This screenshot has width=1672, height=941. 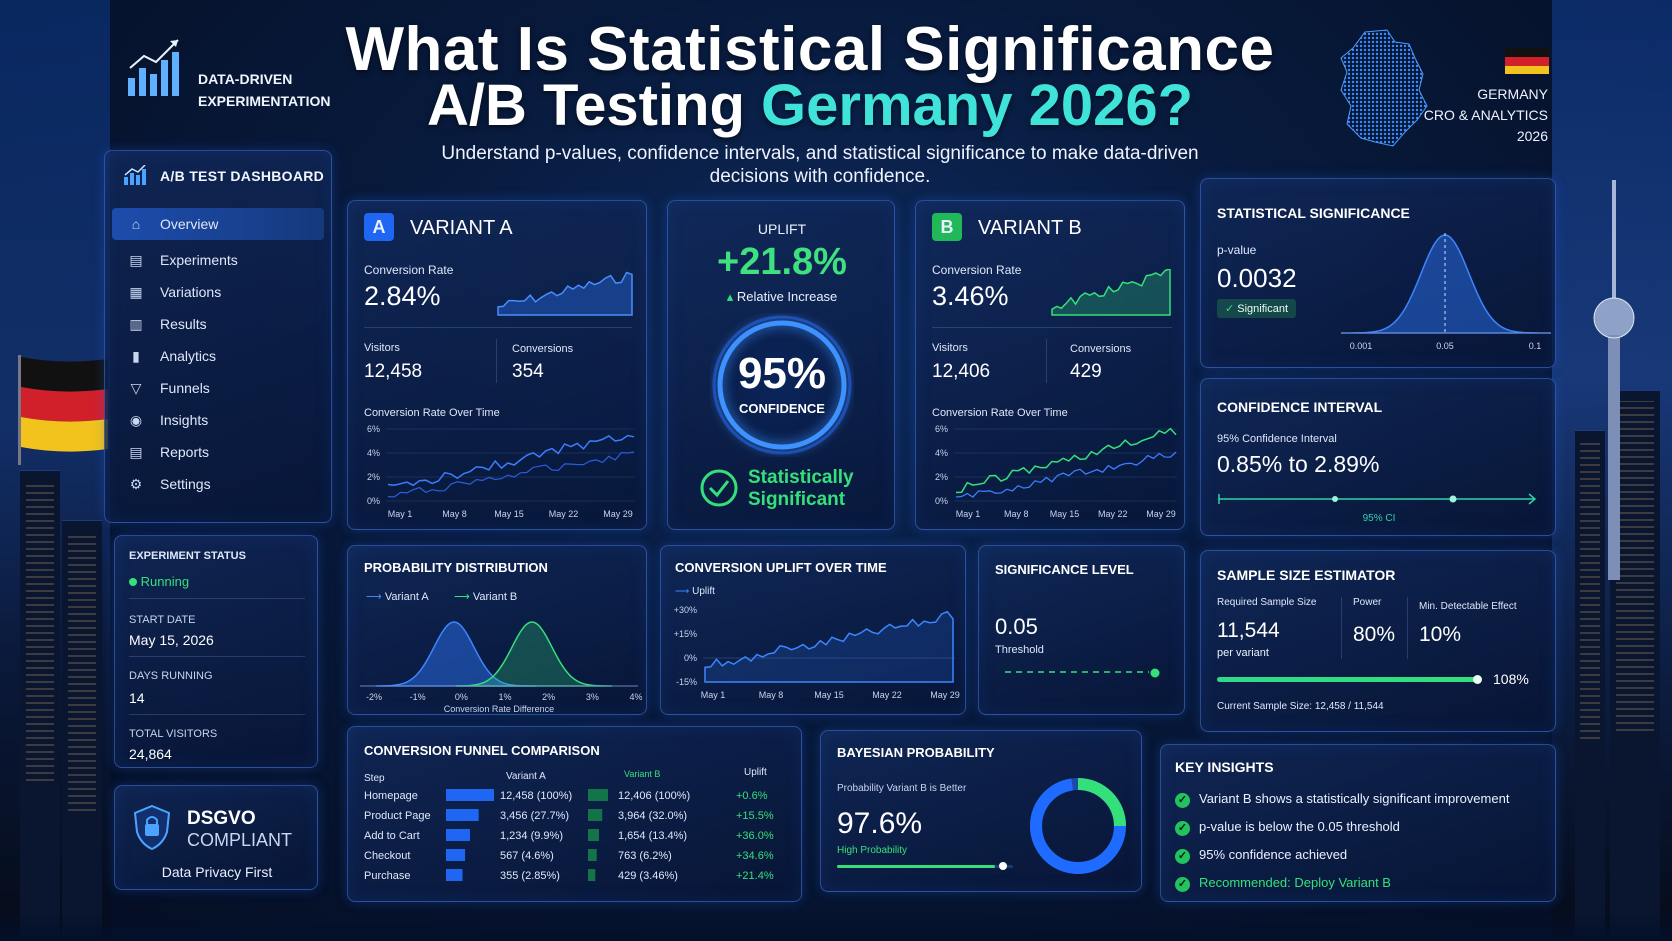 What do you see at coordinates (218, 356) in the screenshot?
I see `sidebar-item-analytics: ▮ Analytics` at bounding box center [218, 356].